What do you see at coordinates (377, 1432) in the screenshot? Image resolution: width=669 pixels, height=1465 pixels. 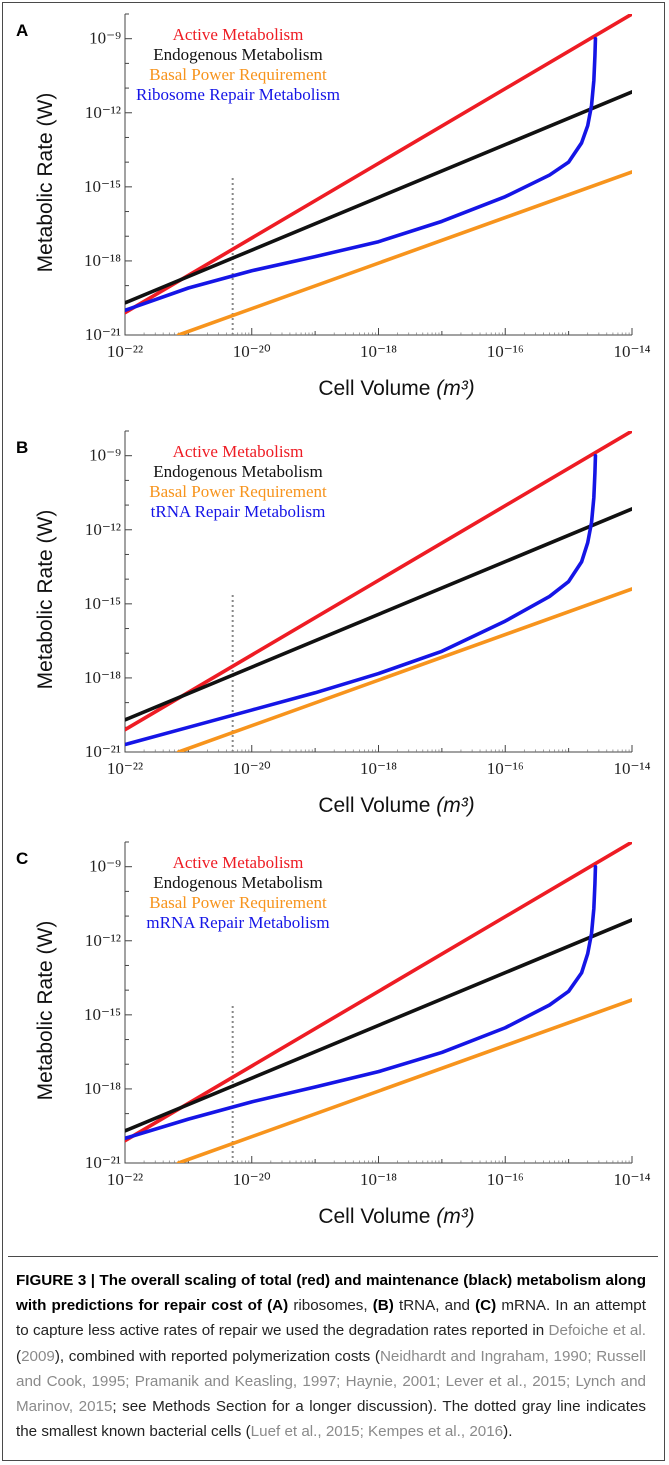 I see `caption-refs-smallest-cells: Luef et al., 2015; Kempes et al., 2016` at bounding box center [377, 1432].